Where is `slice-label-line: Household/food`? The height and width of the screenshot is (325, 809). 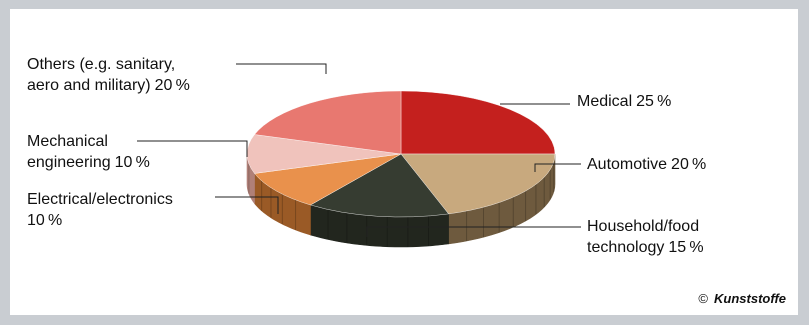 slice-label-line: Household/food is located at coordinates (645, 226).